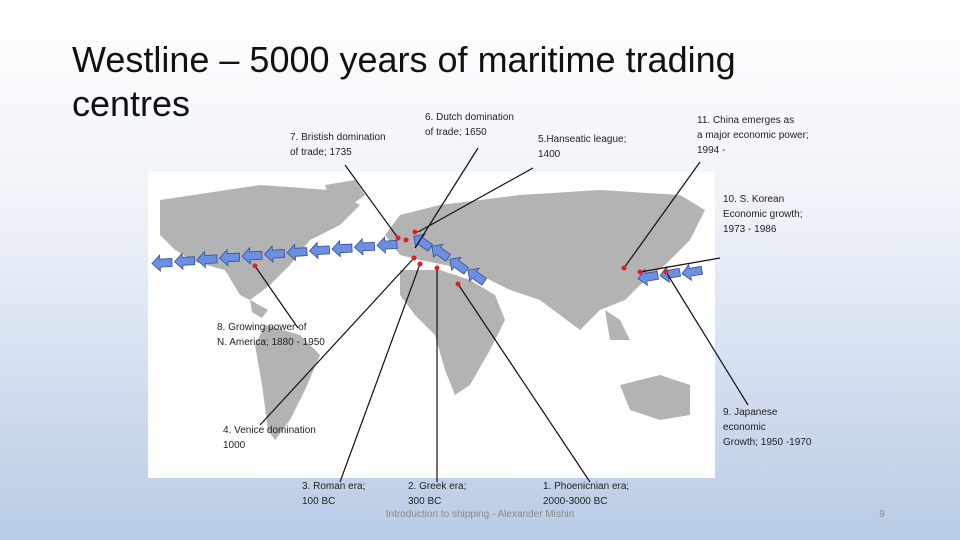 This screenshot has width=960, height=540. What do you see at coordinates (338, 137) in the screenshot?
I see `label-line: 7. Bristish domination` at bounding box center [338, 137].